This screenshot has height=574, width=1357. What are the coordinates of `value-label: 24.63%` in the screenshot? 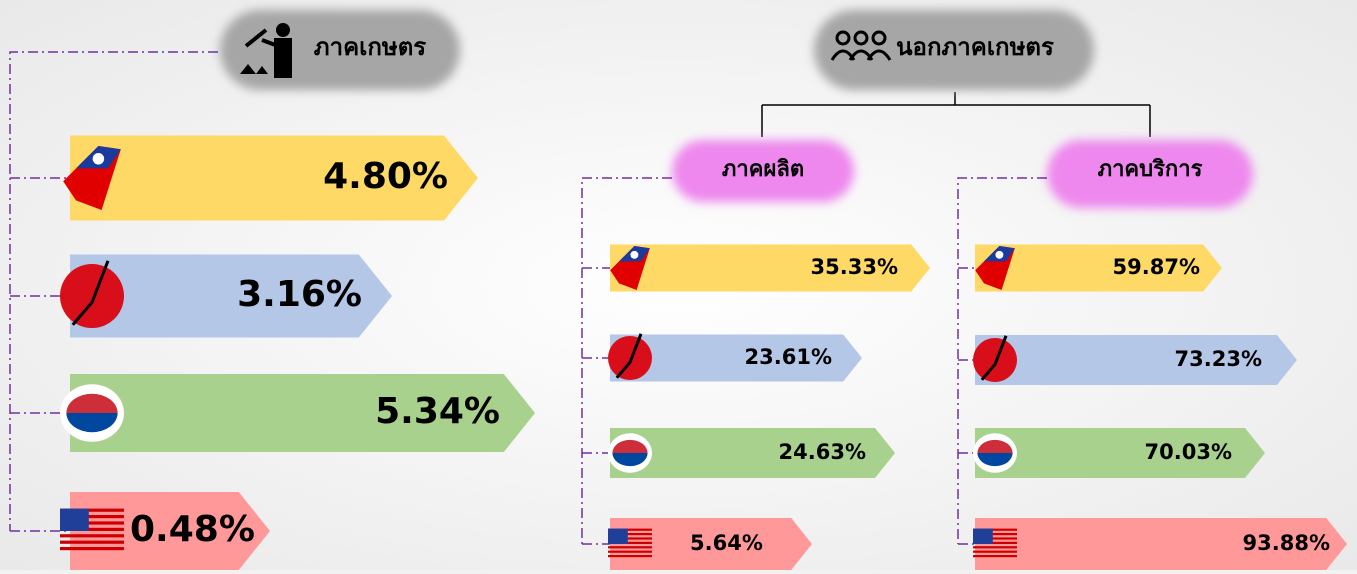 It's located at (822, 452).